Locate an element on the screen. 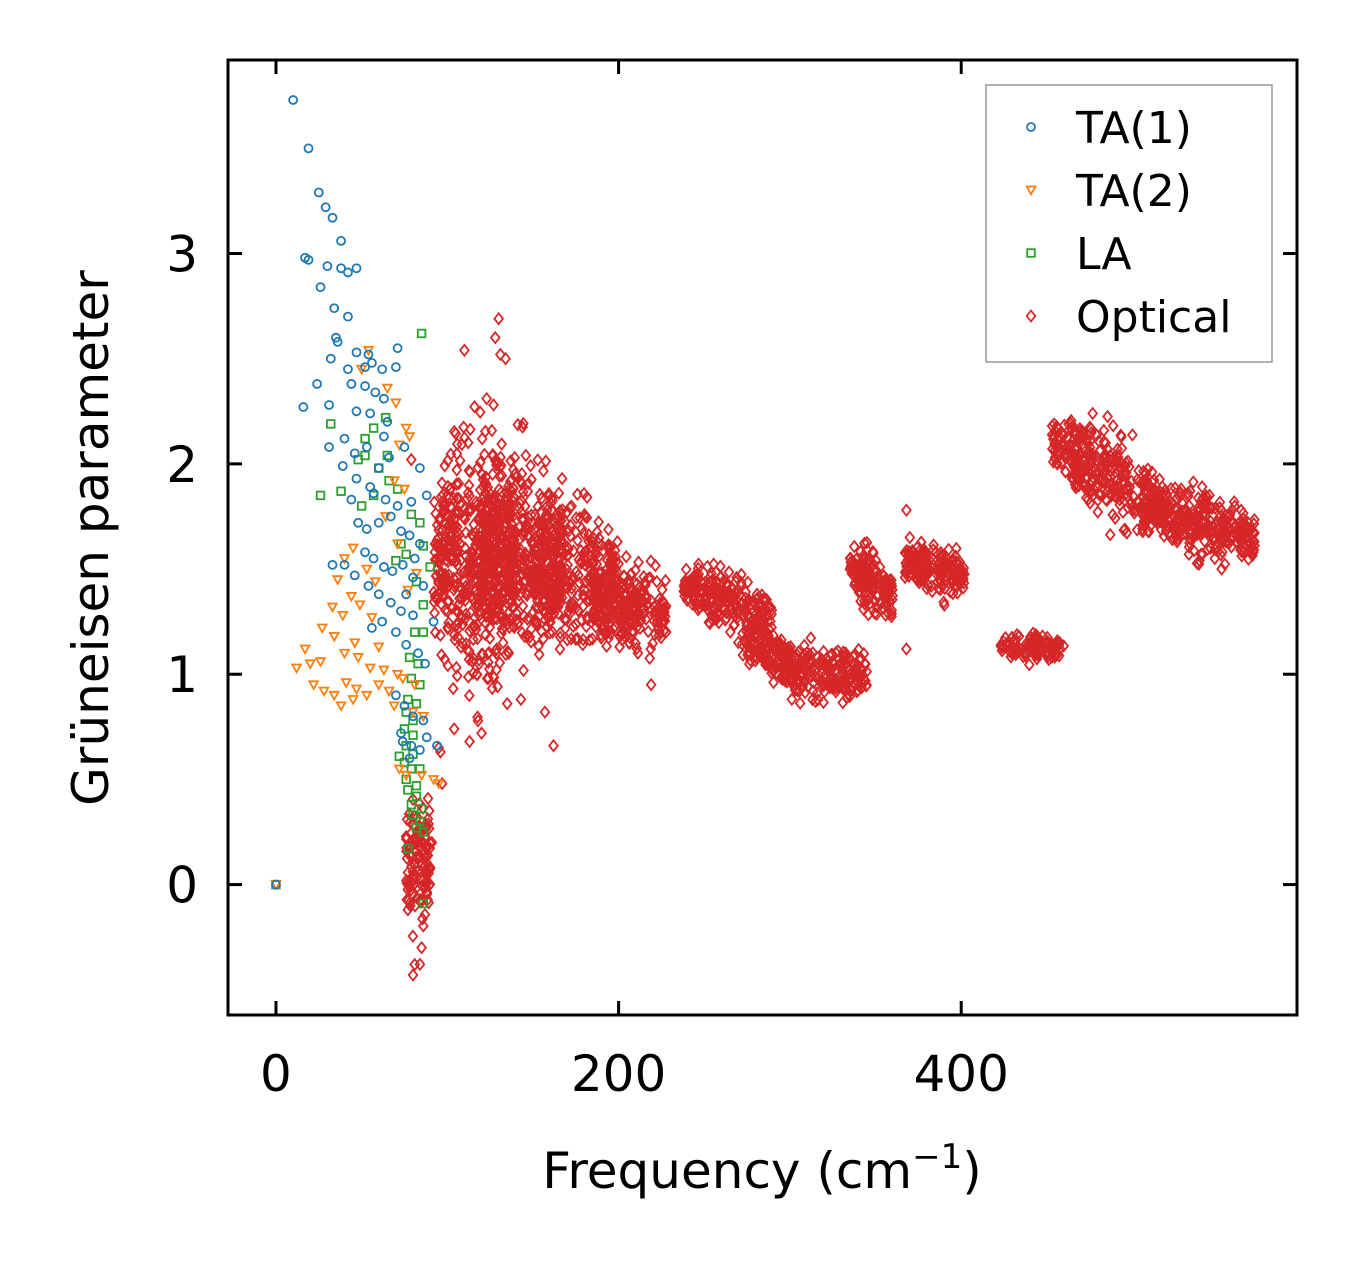 This screenshot has height=1264, width=1357. y-tick-label: 0 is located at coordinates (182, 886).